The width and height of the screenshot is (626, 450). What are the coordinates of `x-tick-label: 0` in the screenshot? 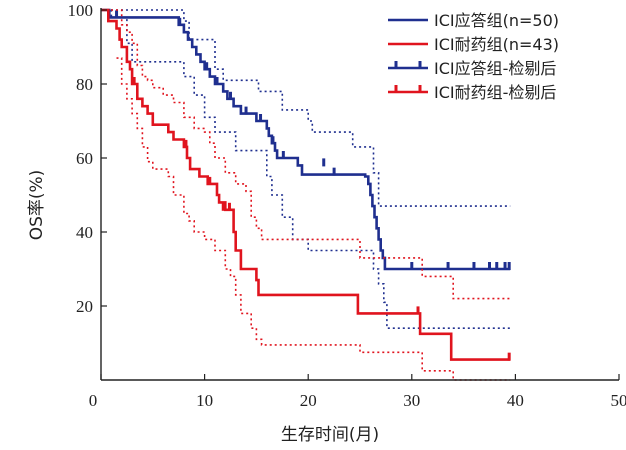 It's located at (93, 400).